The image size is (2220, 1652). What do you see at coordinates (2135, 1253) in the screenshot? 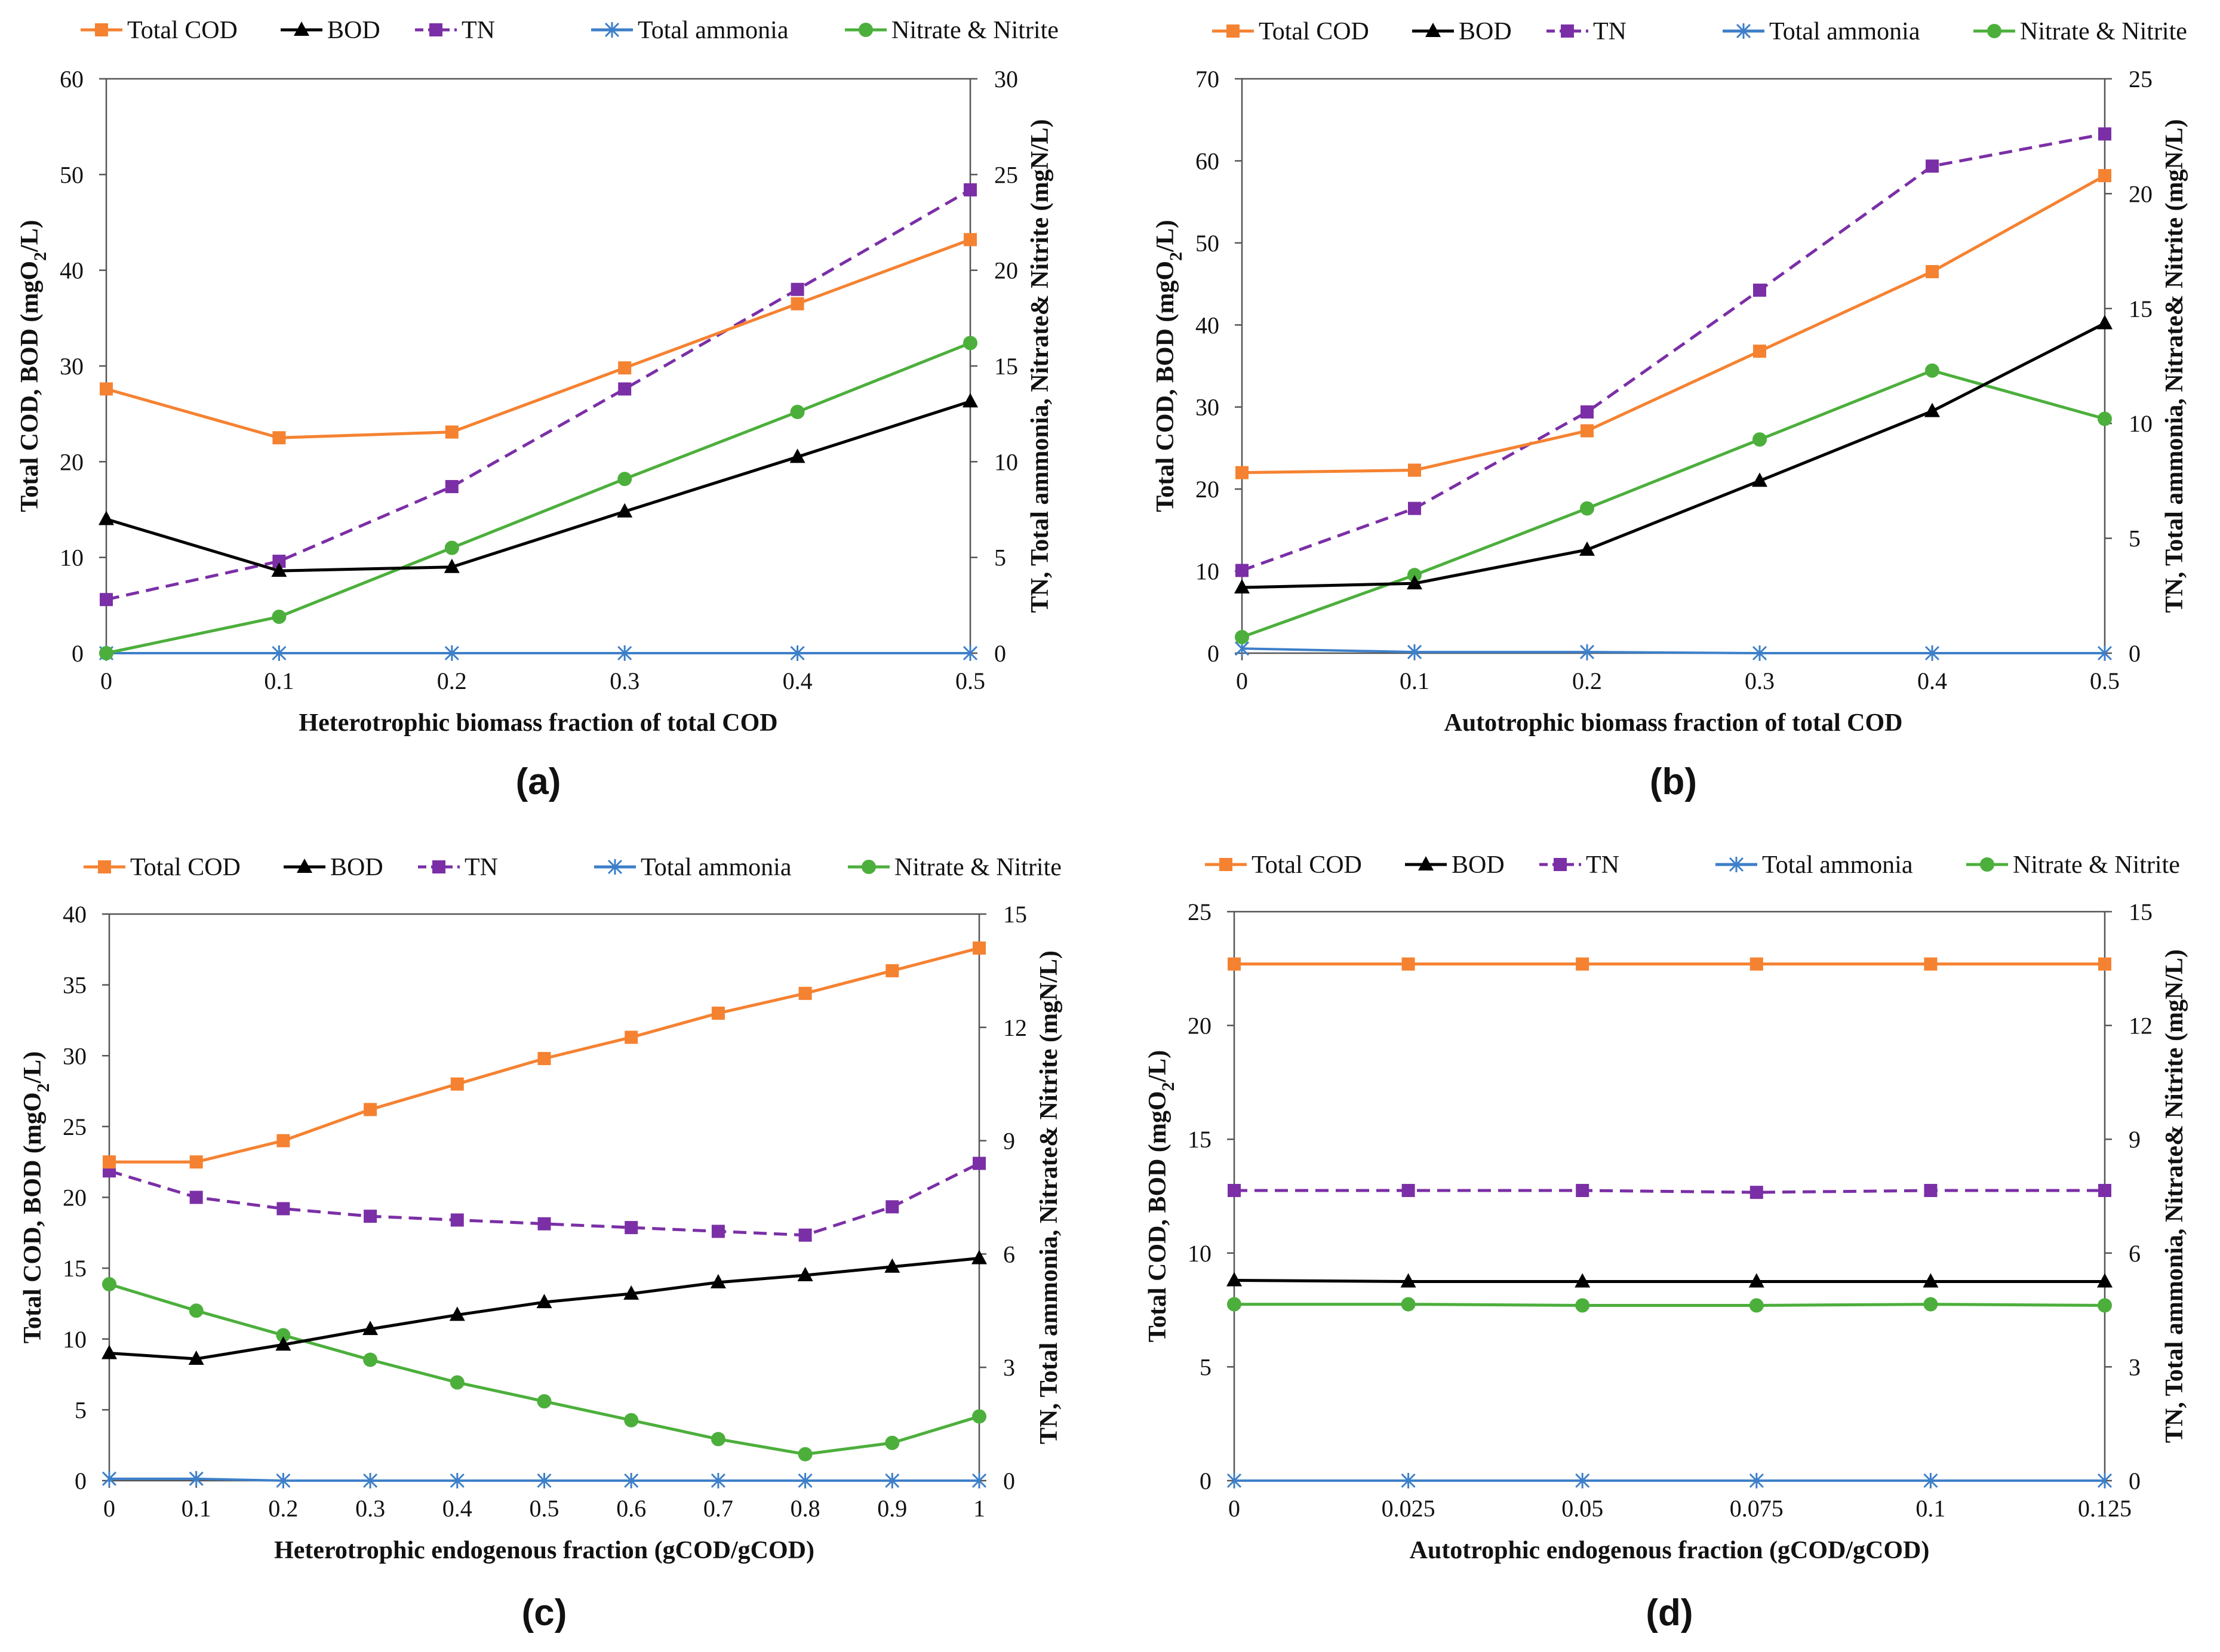
I see `y-right-tick-label: 6` at bounding box center [2135, 1253].